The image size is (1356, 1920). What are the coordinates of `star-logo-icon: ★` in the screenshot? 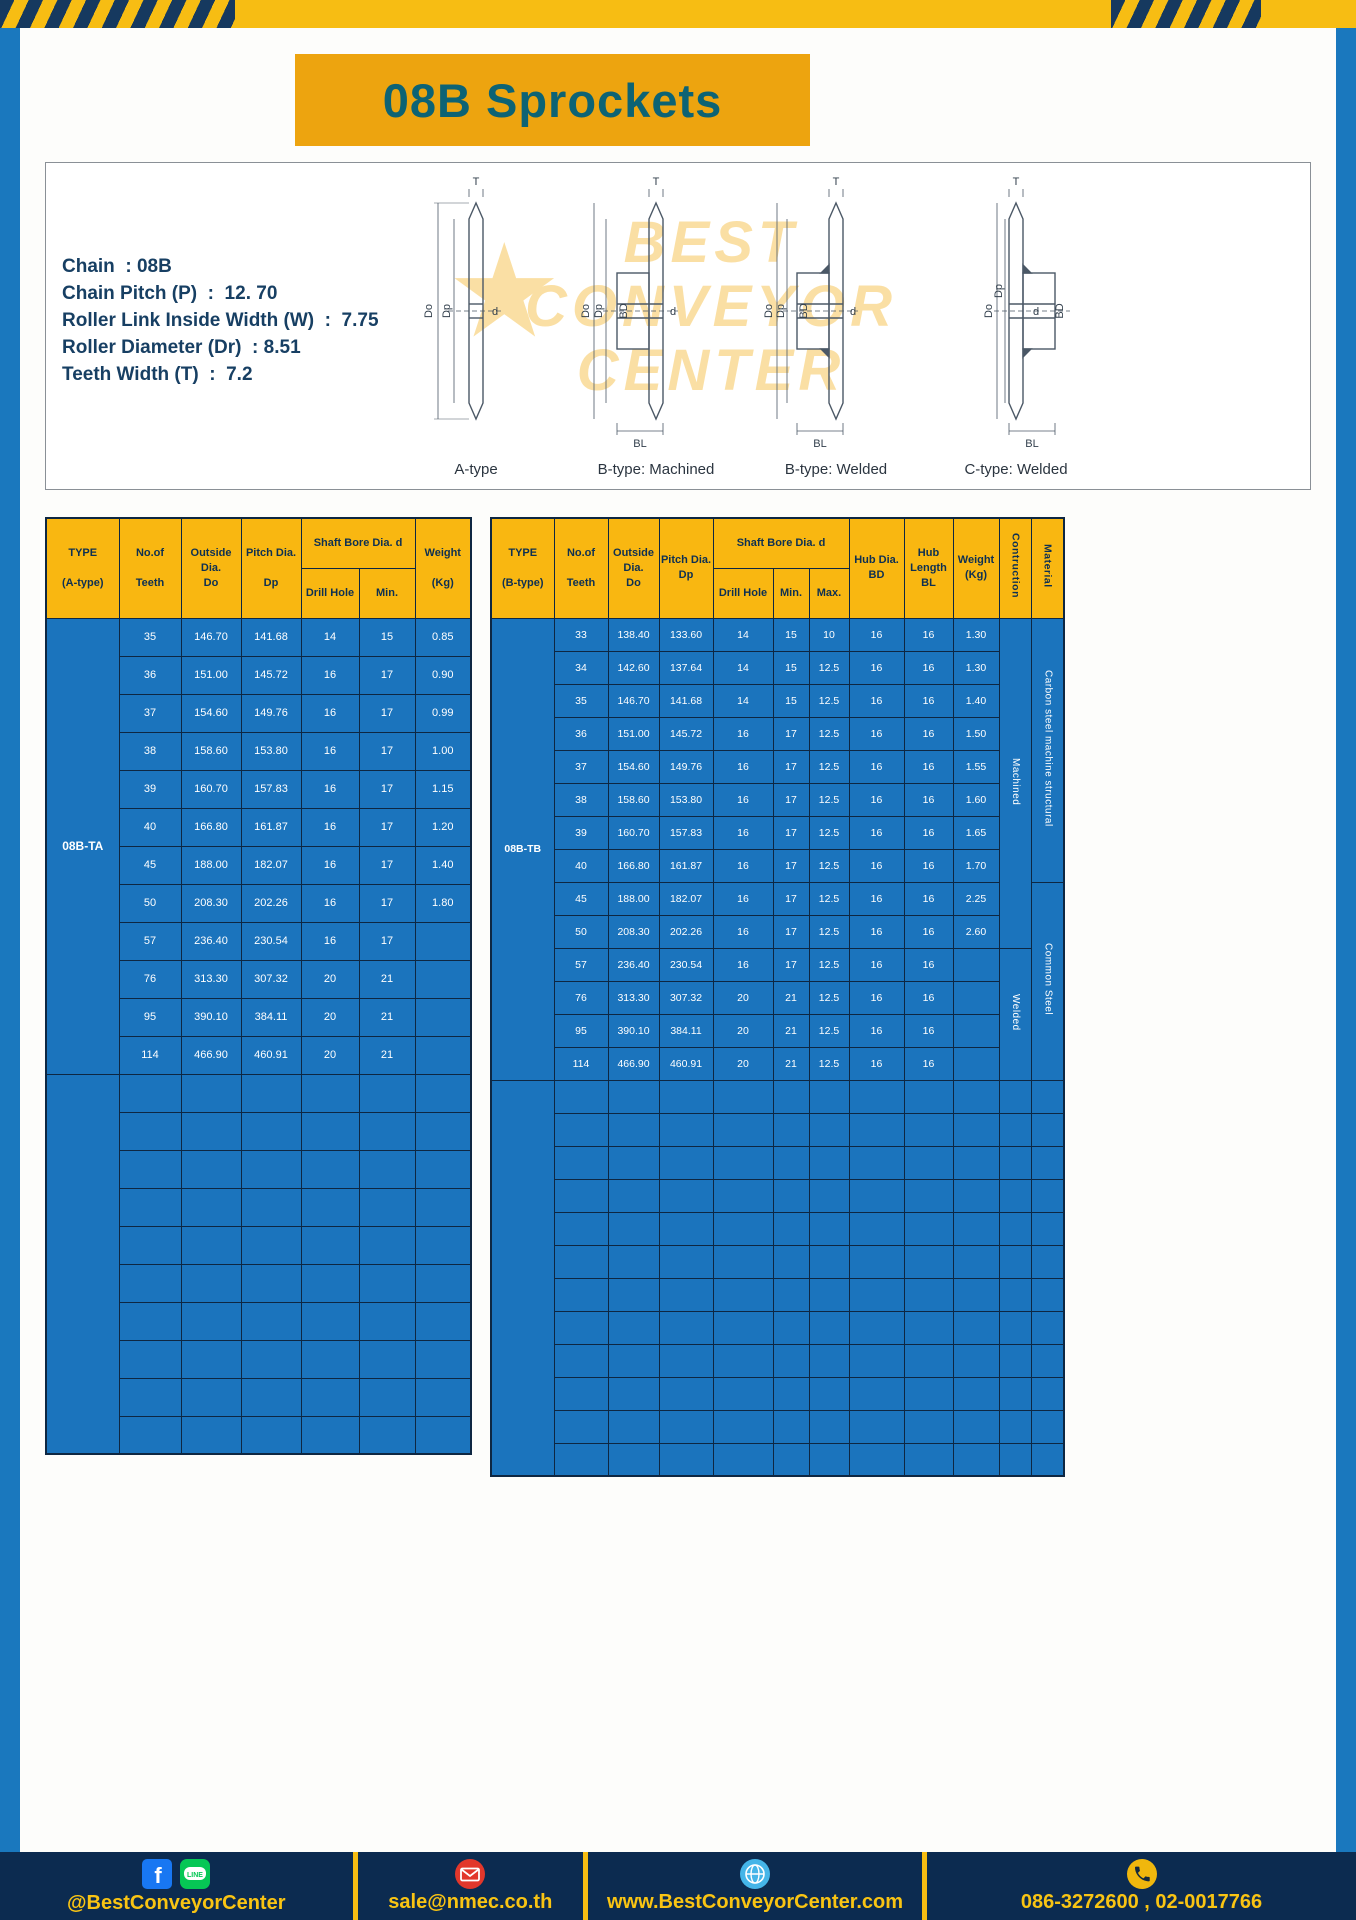 It's located at (504, 291).